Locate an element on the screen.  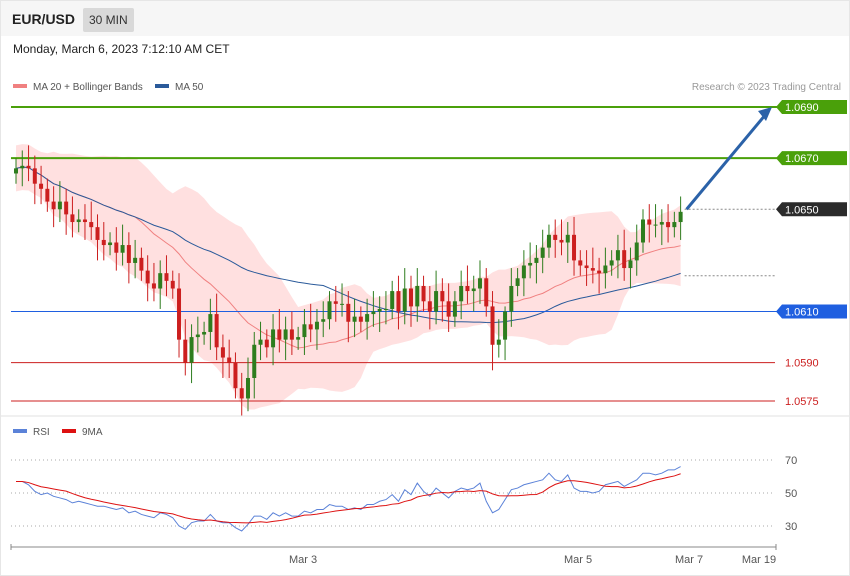
ma20-legend-label: MA 20 + Bollinger Bands is located at coordinates (88, 87).